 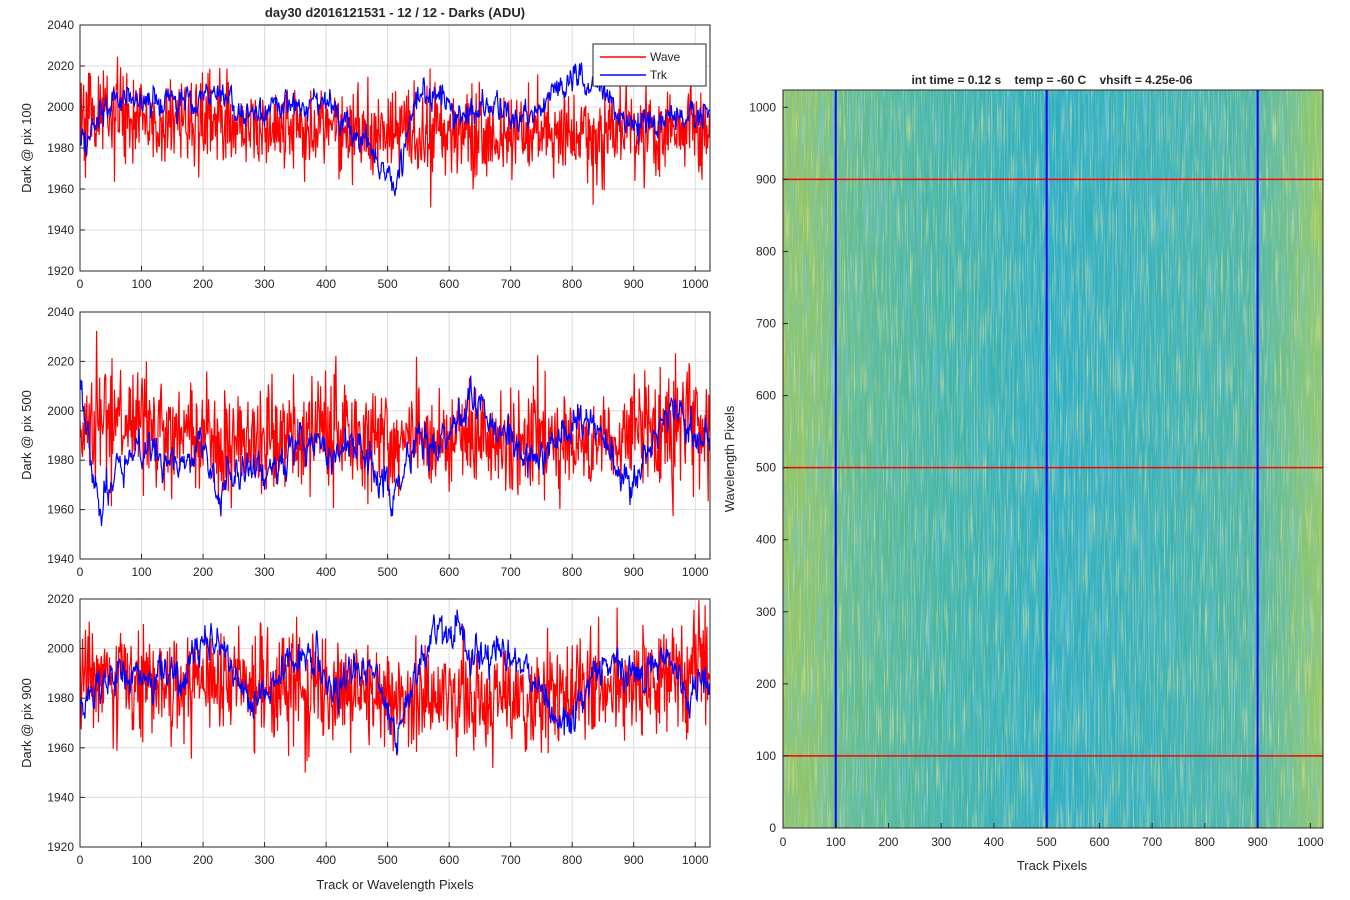 What do you see at coordinates (994, 842) in the screenshot?
I see `heatmap-x-tick-label: 400` at bounding box center [994, 842].